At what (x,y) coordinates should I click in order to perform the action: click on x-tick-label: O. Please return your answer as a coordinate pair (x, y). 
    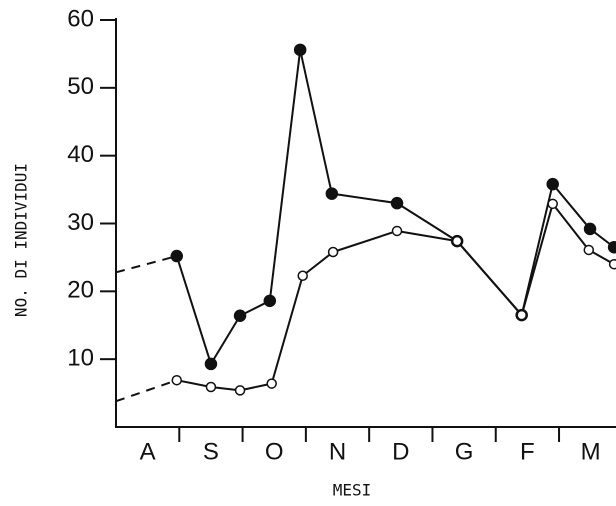
    Looking at the image, I should click on (274, 451).